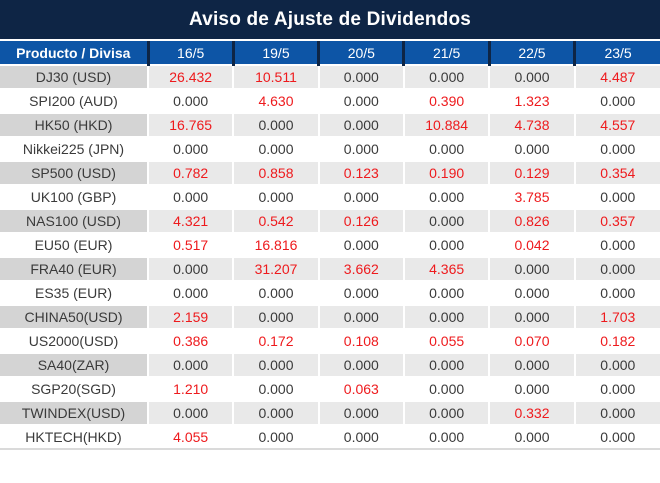 The height and width of the screenshot is (483, 660). Describe the element at coordinates (531, 125) in the screenshot. I see `value-cell: 4.738` at that location.